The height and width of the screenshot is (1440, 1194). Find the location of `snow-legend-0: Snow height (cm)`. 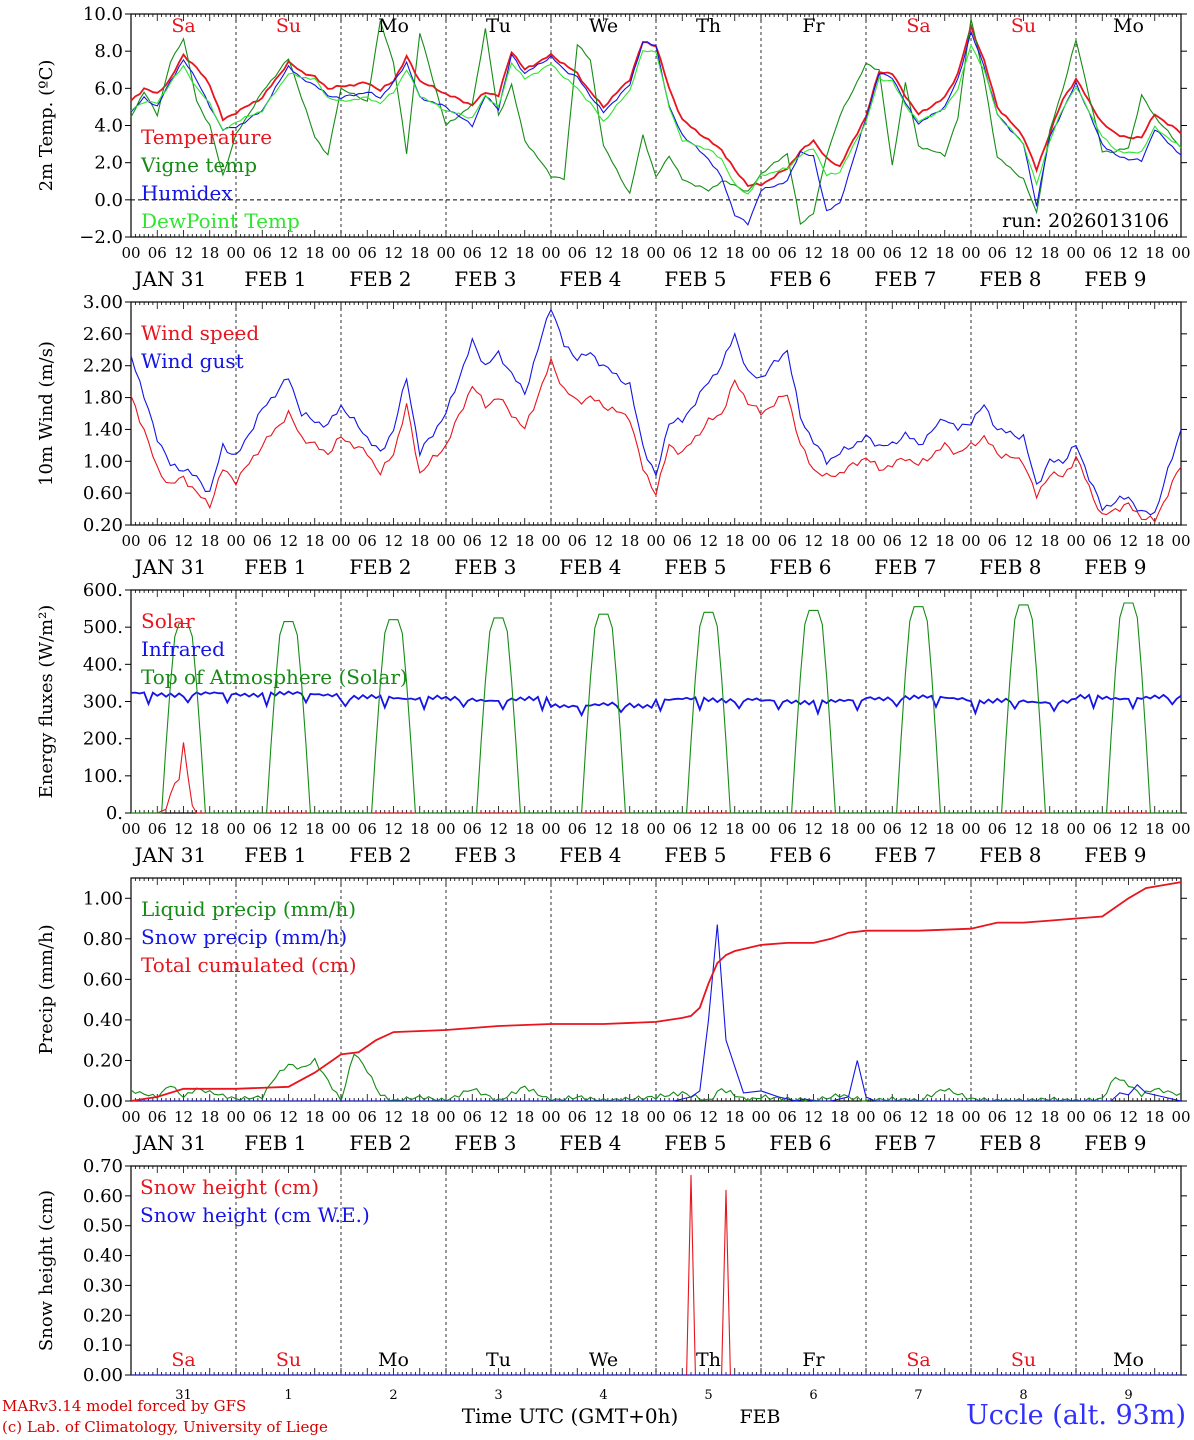

snow-legend-0: Snow height (cm) is located at coordinates (229, 1187).